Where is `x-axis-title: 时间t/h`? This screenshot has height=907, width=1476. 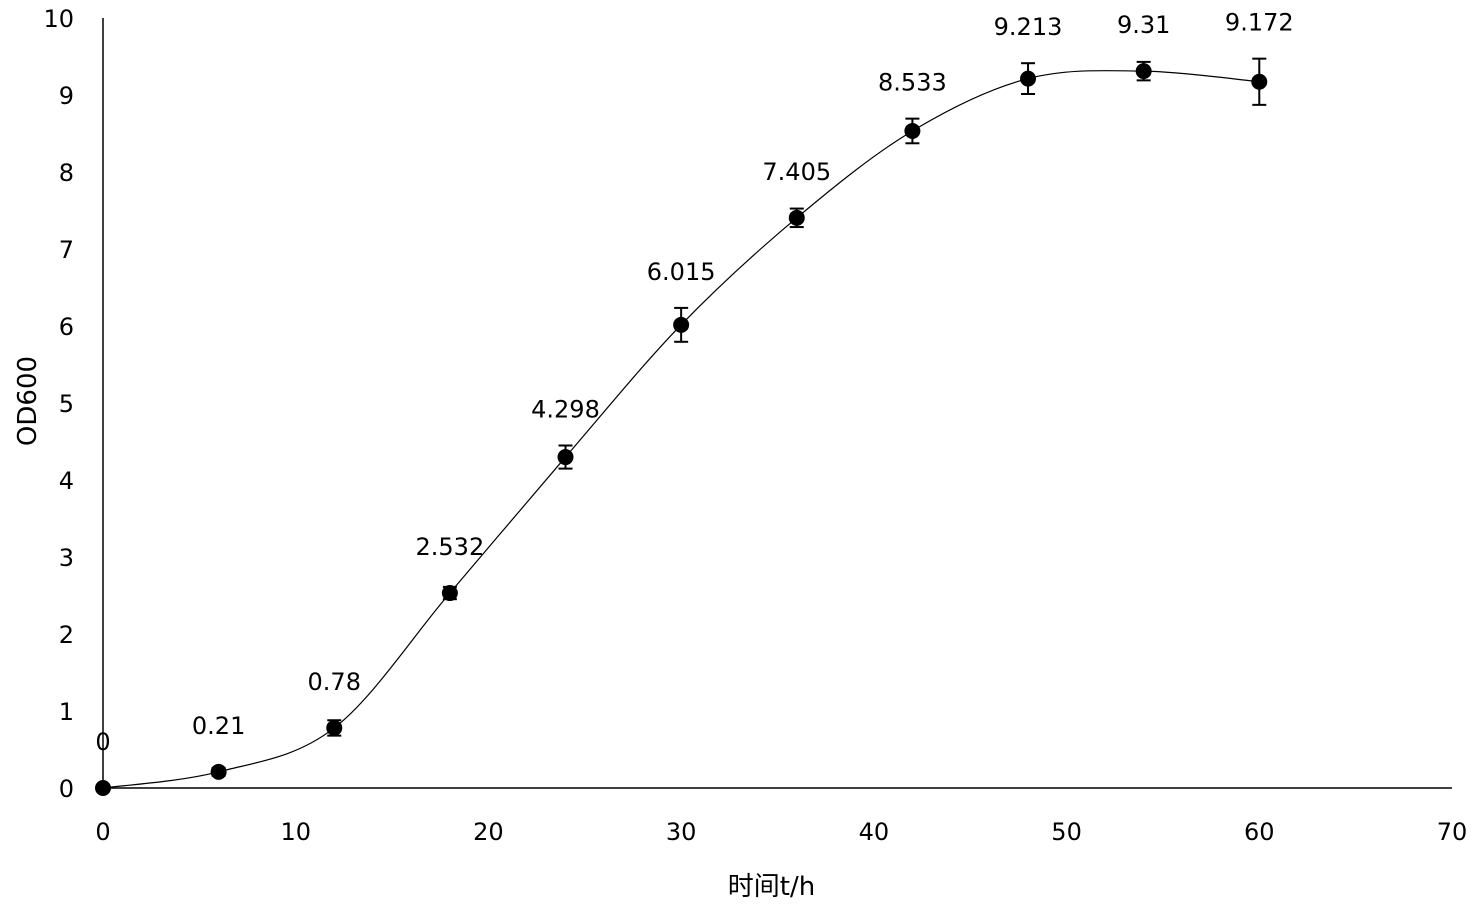
x-axis-title: 时间t/h is located at coordinates (771, 887).